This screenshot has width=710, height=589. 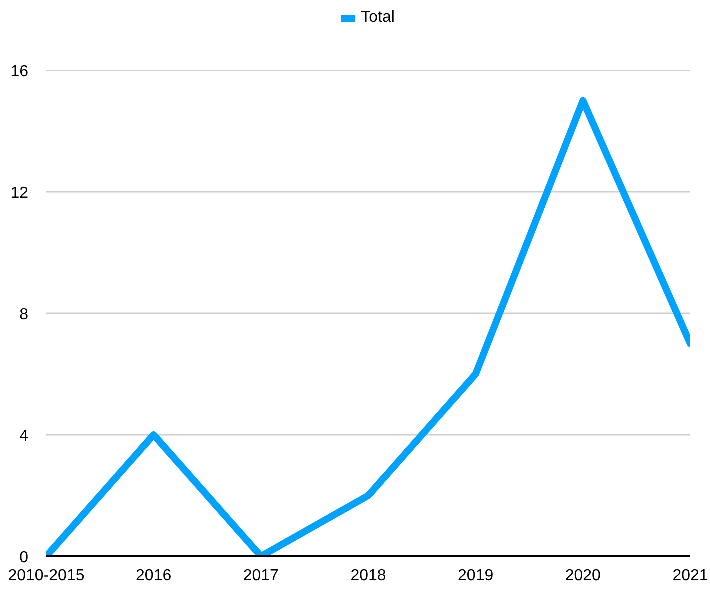 I want to click on y-tick-label: 16, so click(x=19, y=72).